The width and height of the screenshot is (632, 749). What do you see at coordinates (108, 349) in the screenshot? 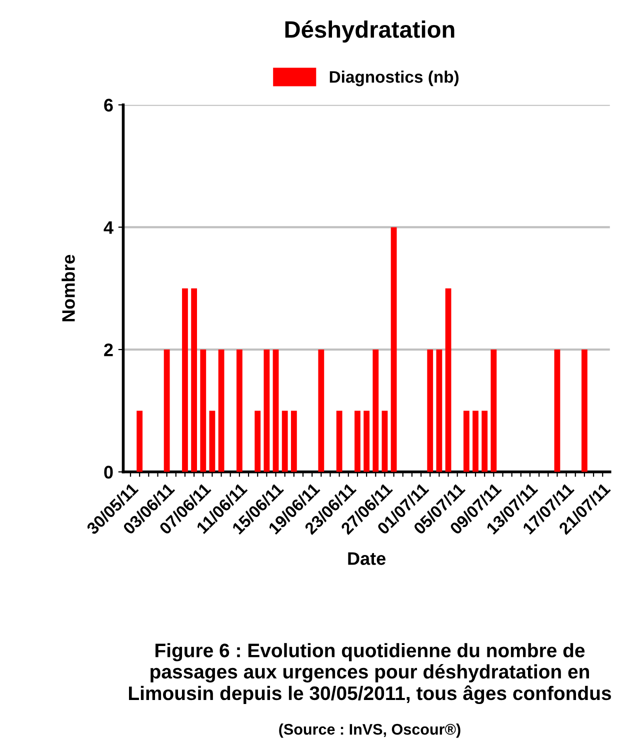
I see `y-tick-label: 2` at bounding box center [108, 349].